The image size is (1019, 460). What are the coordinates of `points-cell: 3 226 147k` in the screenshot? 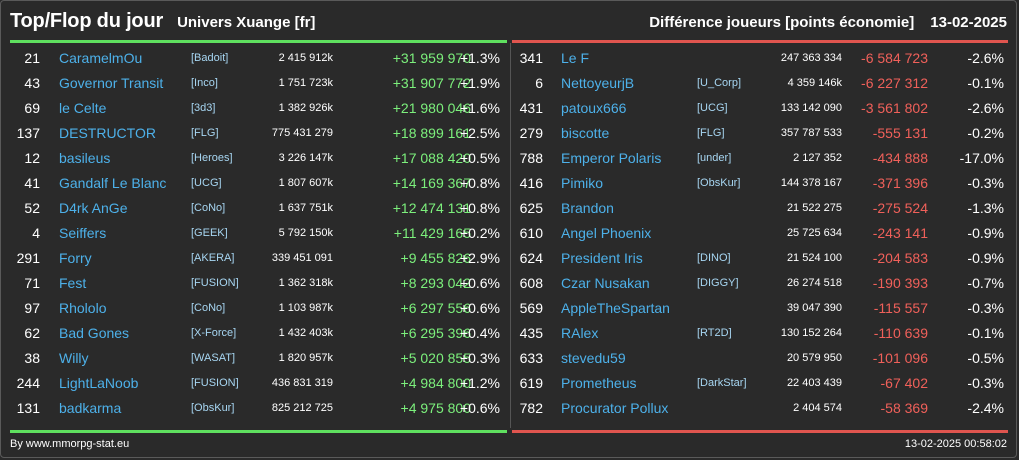 It's located at (305, 158).